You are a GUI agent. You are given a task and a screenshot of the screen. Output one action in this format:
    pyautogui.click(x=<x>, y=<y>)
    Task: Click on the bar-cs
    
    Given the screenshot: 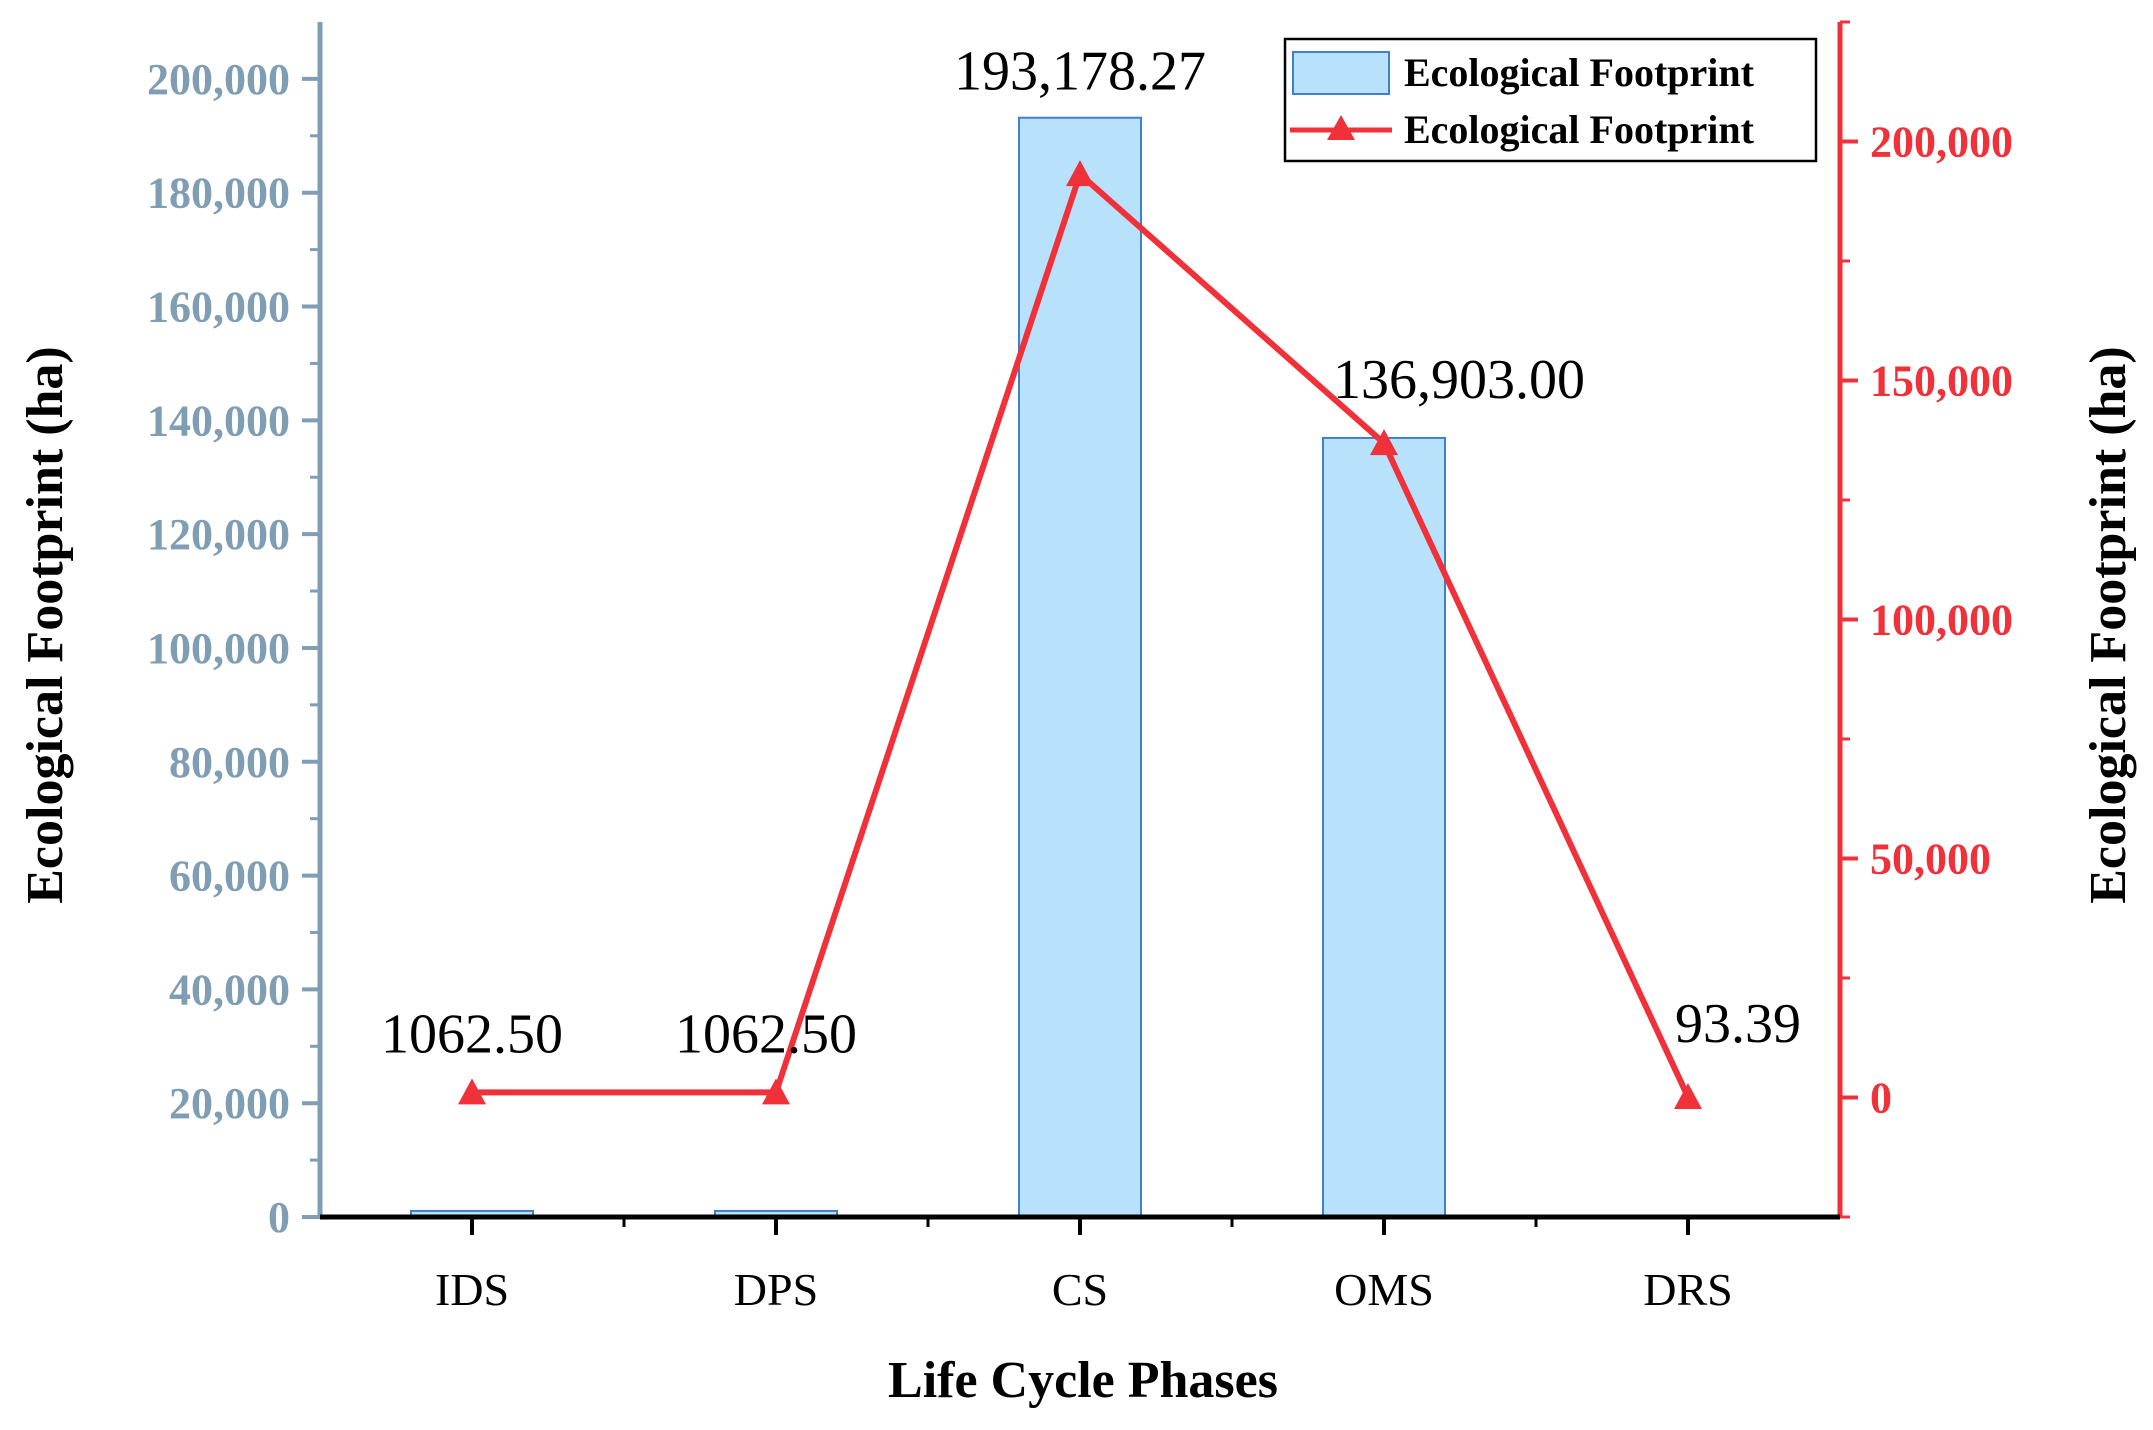 What is the action you would take?
    pyautogui.click(x=1080, y=667)
    